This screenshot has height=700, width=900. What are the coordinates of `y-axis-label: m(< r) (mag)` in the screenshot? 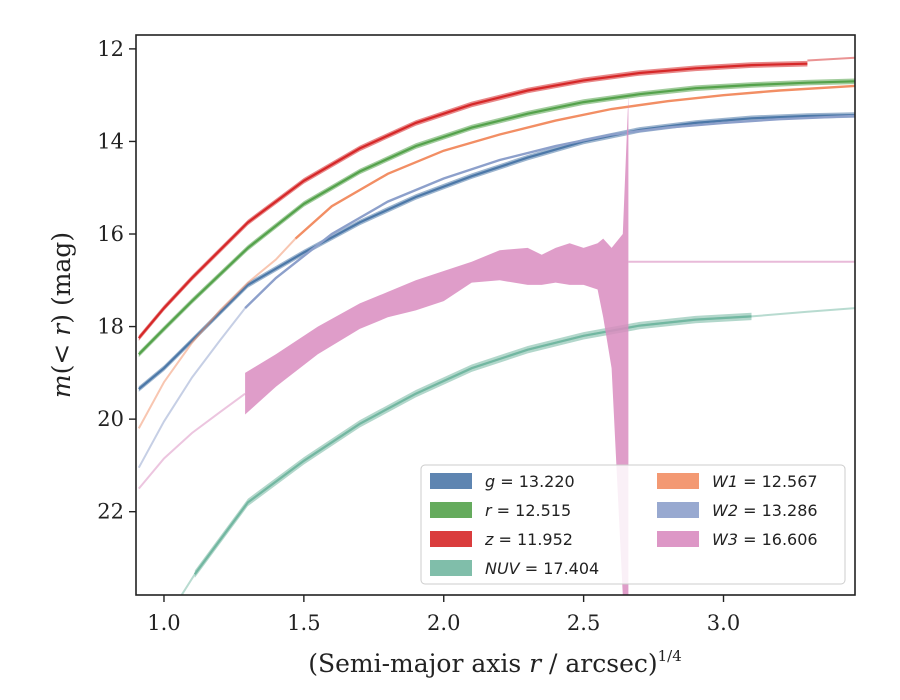 It's located at (61, 315).